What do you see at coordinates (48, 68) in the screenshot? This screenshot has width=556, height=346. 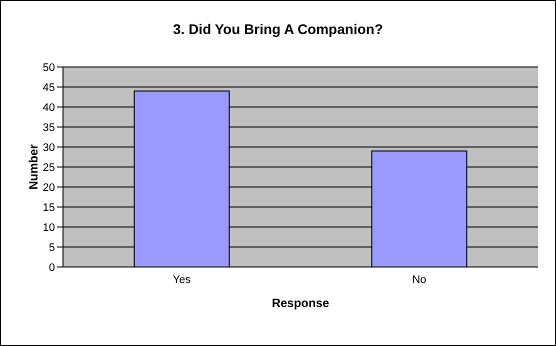 I see `y-tick-label: 50` at bounding box center [48, 68].